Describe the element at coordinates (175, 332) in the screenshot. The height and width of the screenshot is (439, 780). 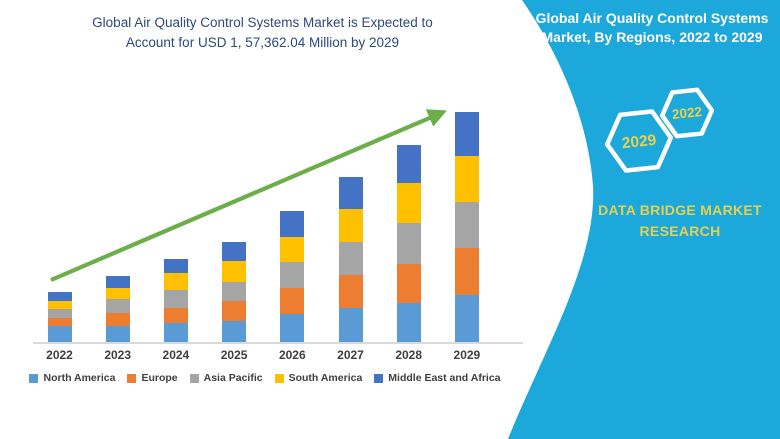
I see `segment-north-america-2024` at that location.